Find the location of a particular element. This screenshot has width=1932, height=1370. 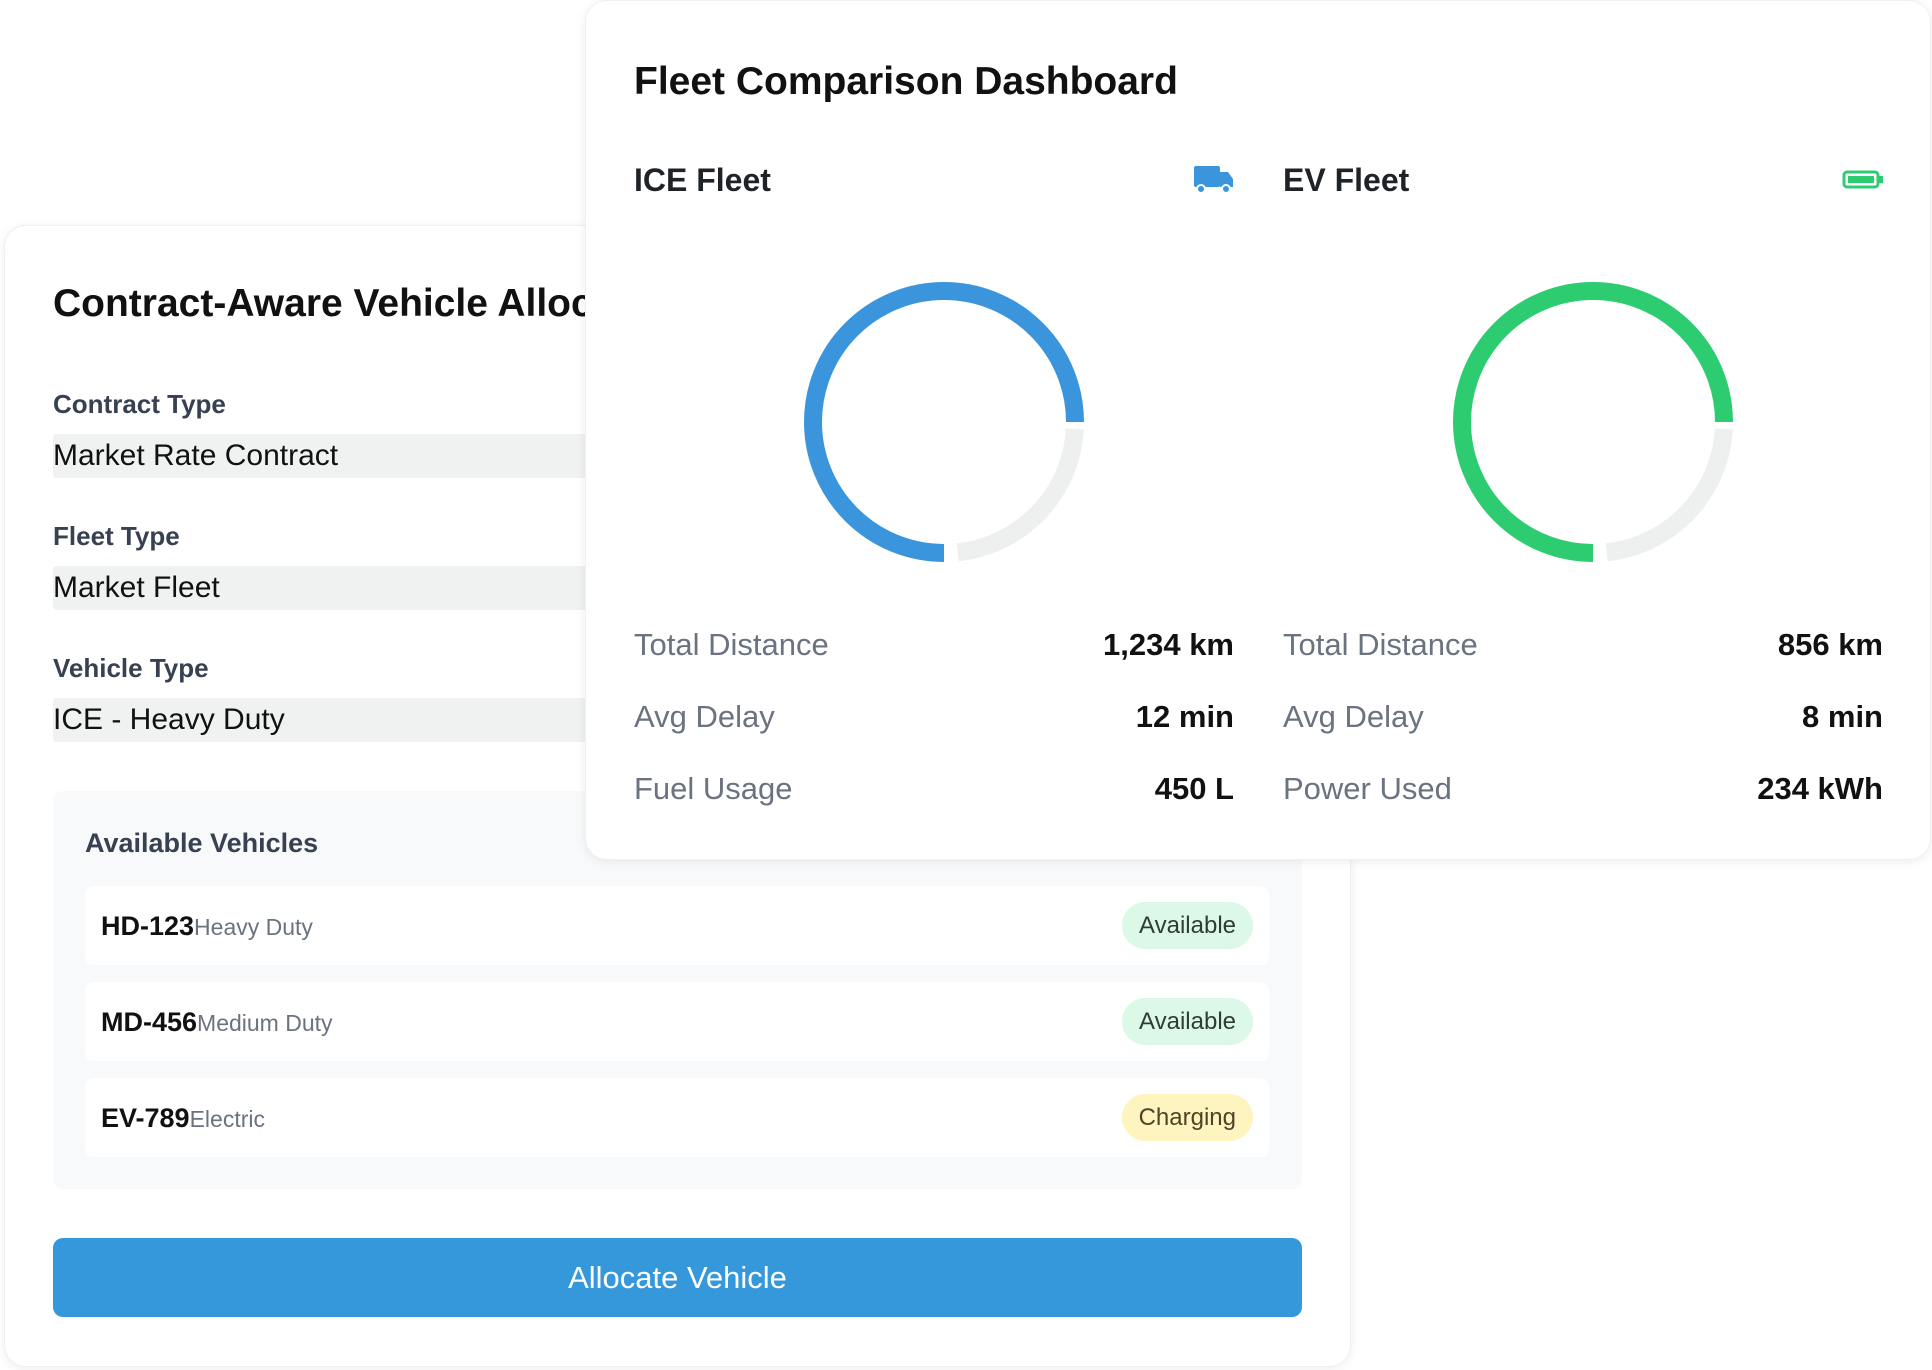

vehicle-id: HD-123 is located at coordinates (148, 926).